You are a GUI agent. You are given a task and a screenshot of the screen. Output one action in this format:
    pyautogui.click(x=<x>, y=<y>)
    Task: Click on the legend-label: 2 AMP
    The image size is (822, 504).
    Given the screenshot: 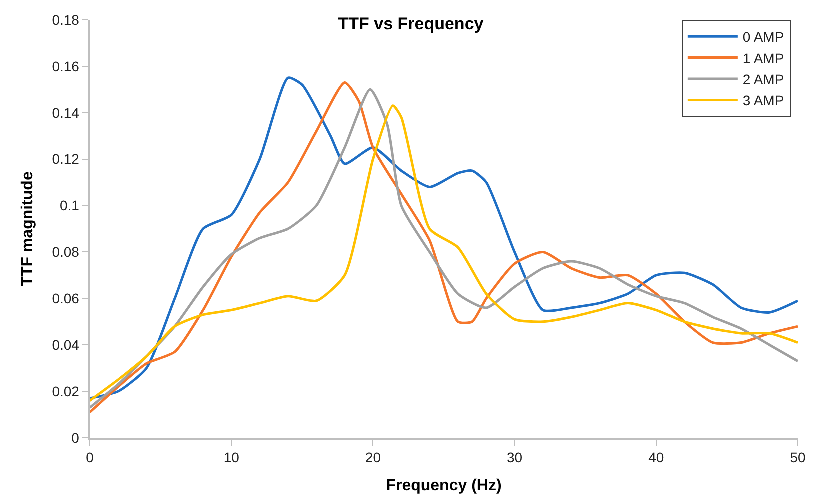 What is the action you would take?
    pyautogui.click(x=763, y=79)
    